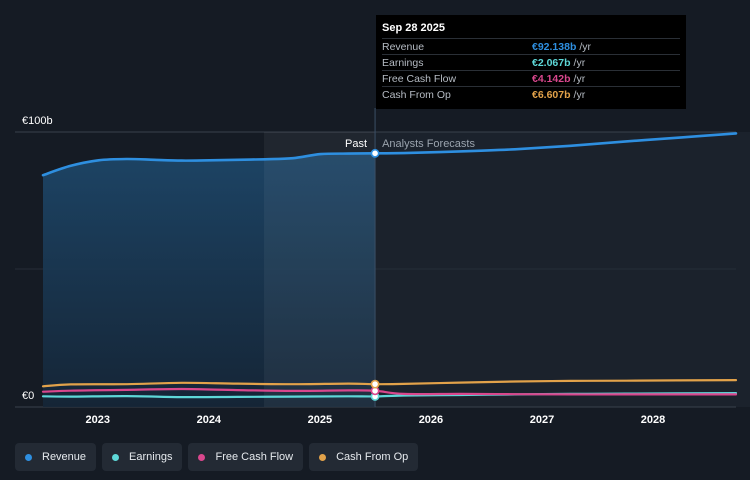 The image size is (750, 480). Describe the element at coordinates (64, 457) in the screenshot. I see `legend-label: Revenue` at that location.